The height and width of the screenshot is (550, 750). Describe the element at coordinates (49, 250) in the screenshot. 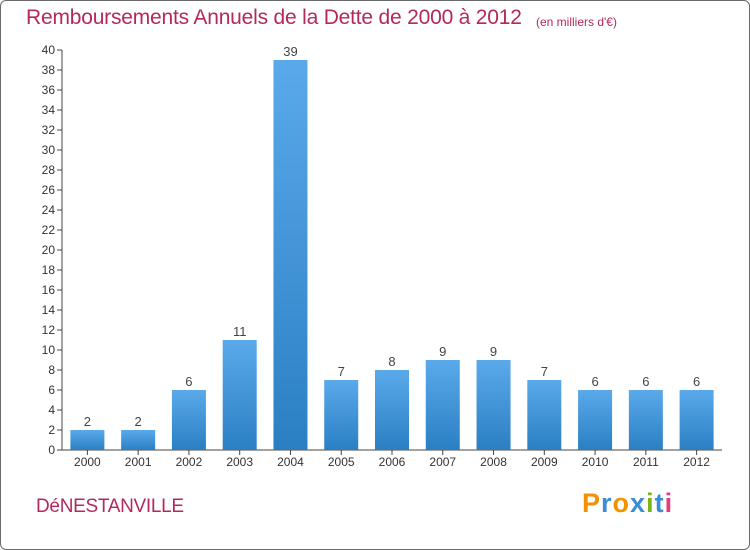

I see `y-tick-label: 20` at that location.